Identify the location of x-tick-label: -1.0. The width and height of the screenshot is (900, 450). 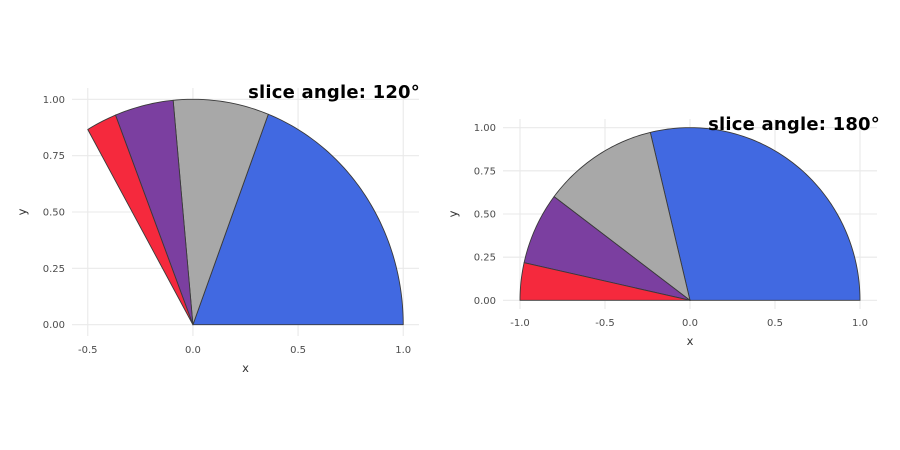
(520, 323).